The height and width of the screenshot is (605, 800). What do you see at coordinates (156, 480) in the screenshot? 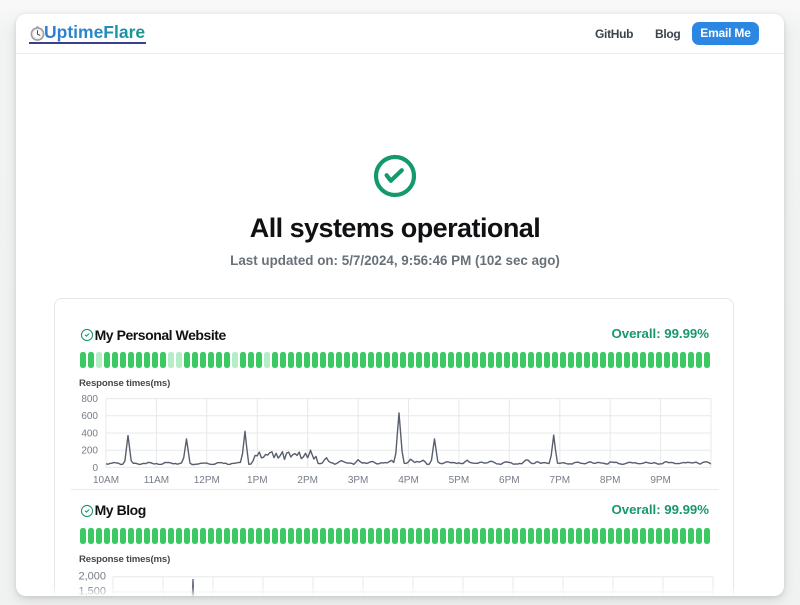
I see `svg-text: 11AM` at bounding box center [156, 480].